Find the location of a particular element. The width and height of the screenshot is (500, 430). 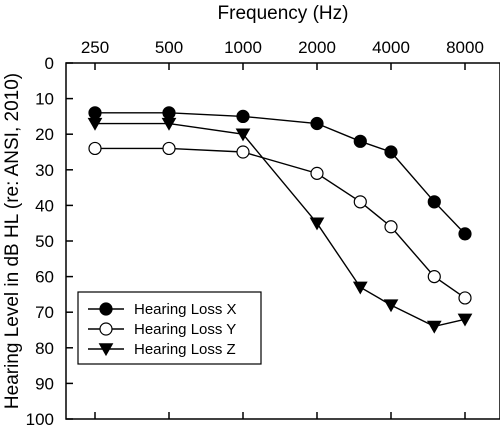

y-tick-label: 30 is located at coordinates (44, 170).